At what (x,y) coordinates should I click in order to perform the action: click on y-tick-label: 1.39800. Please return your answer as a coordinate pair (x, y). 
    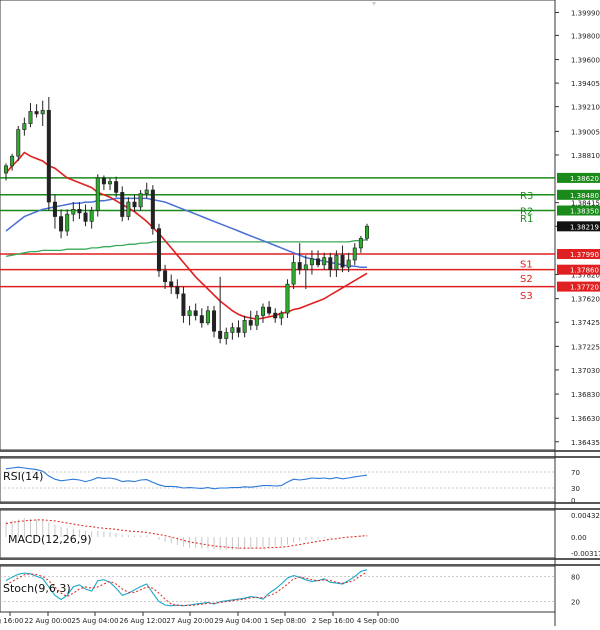
    Looking at the image, I should click on (585, 36).